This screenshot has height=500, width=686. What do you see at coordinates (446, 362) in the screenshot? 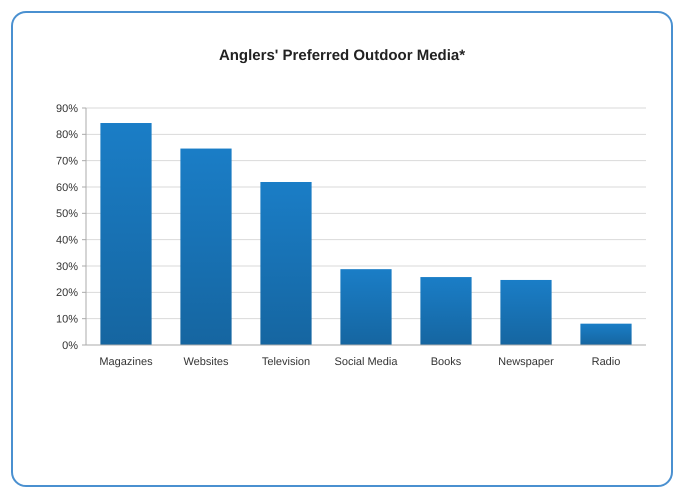
I see `x-tick-label: Books` at bounding box center [446, 362].